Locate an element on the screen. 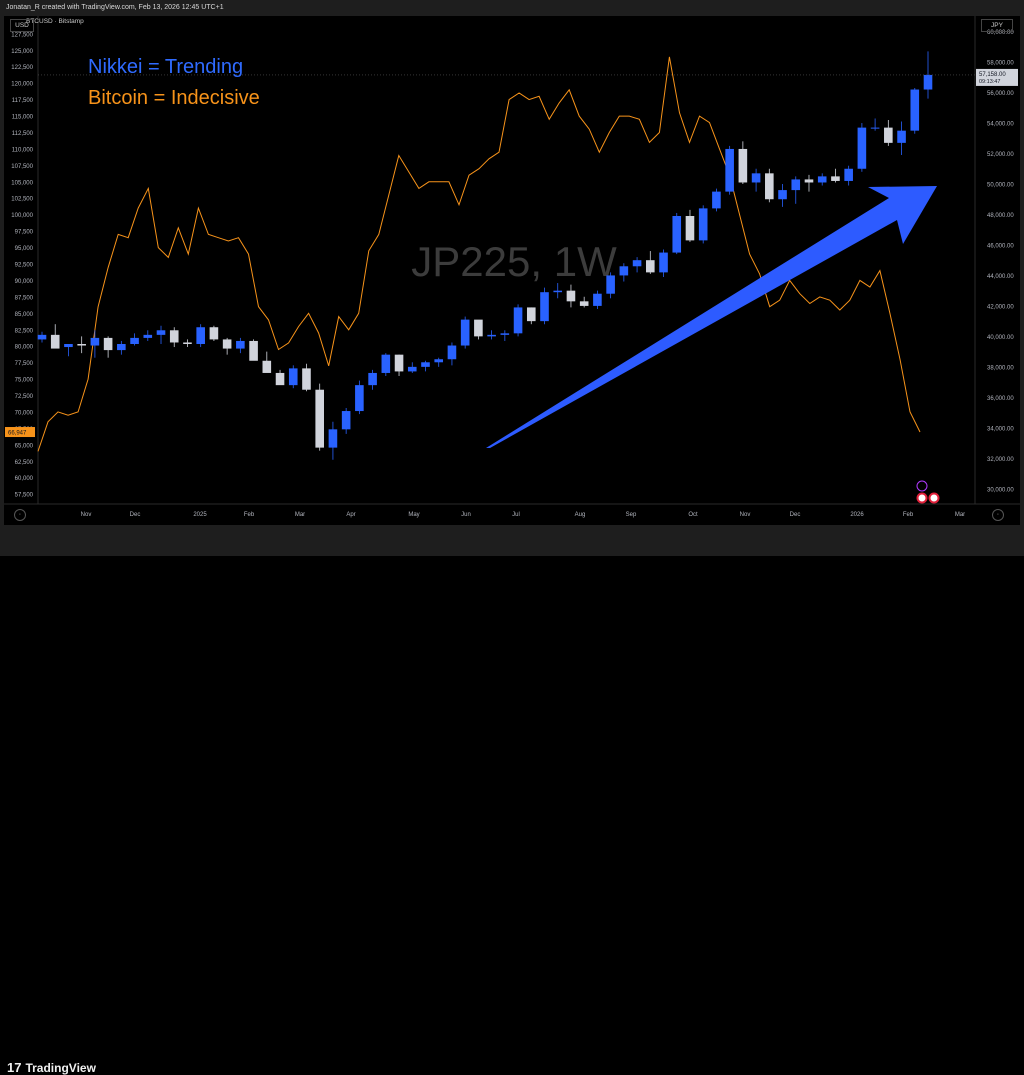 The width and height of the screenshot is (1024, 1075). left-tick-label: 62,500 is located at coordinates (24, 463).